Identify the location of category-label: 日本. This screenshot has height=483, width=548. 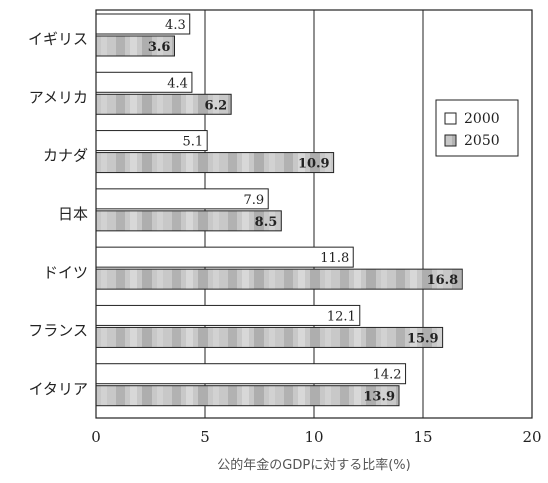
(73, 214).